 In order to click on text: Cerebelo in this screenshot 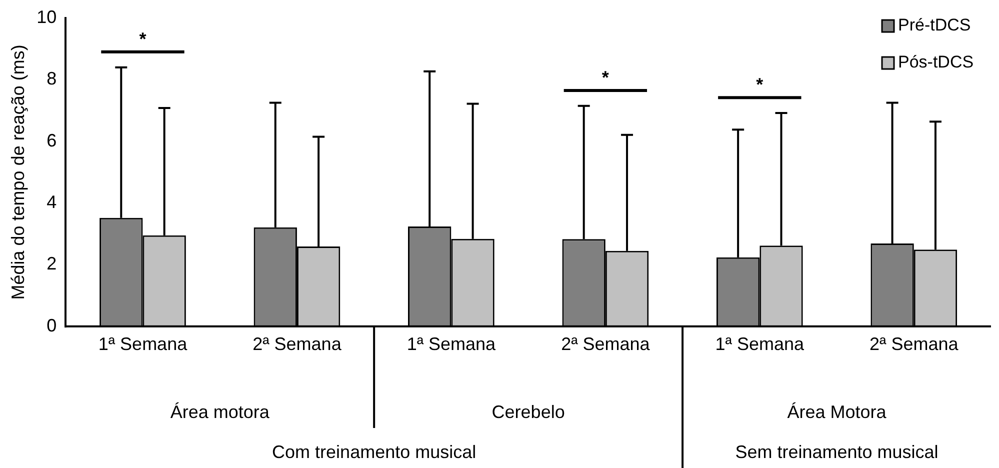, I will do `click(528, 412)`.